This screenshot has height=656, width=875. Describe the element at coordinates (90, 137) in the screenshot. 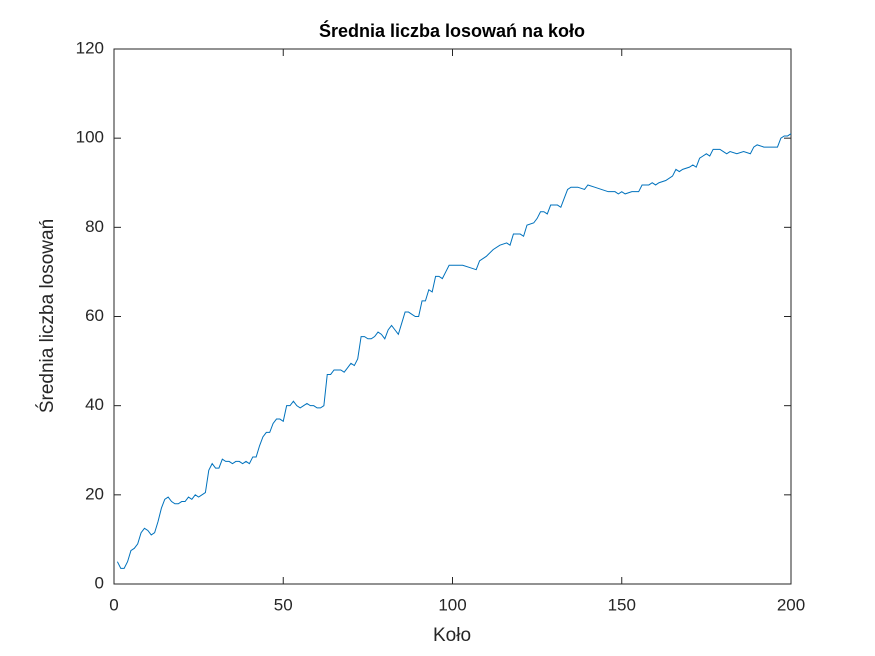

I see `y-tick-label: 100` at that location.